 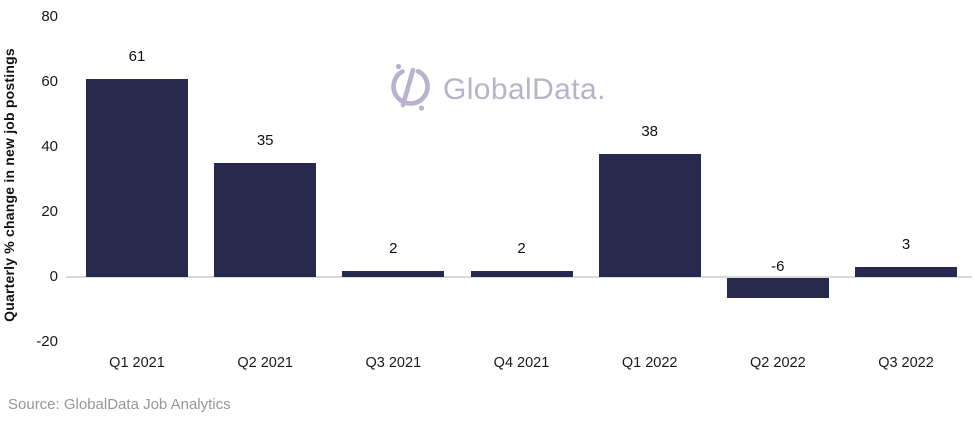 I want to click on x-axis-label: Q1 2022, so click(x=649, y=363).